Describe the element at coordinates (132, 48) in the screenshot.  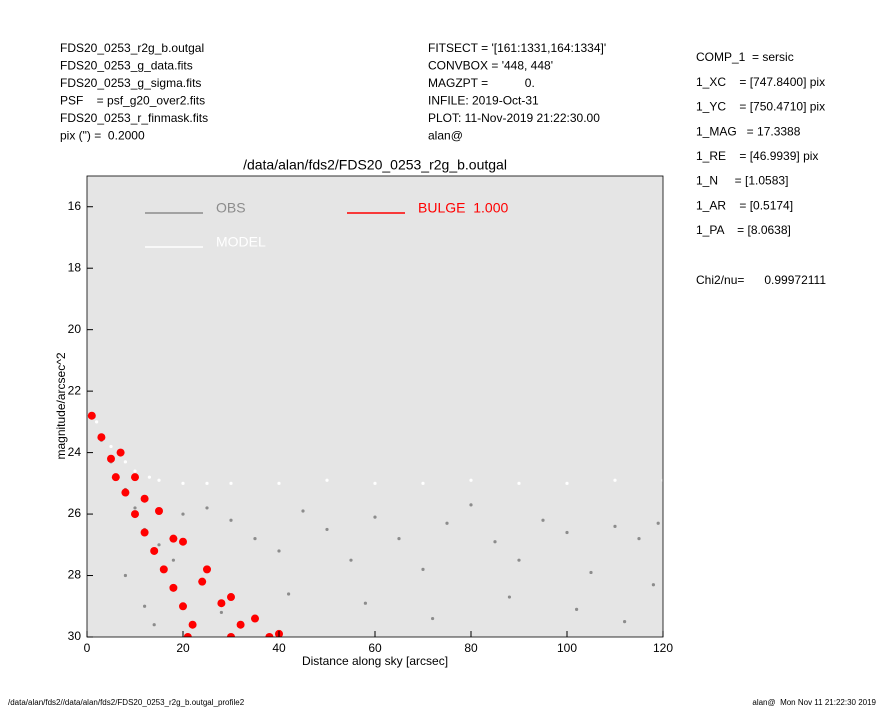
I see `header-left-line: FDS20_0253_r2g_b.outgal` at that location.